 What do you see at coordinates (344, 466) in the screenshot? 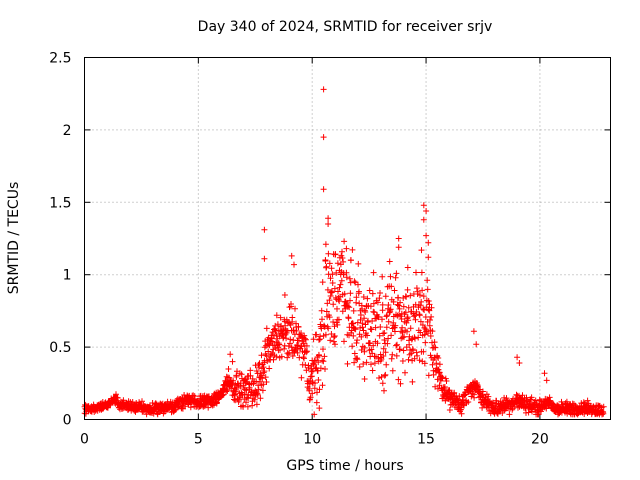
I see `x-axis-label: GPS time / hours` at bounding box center [344, 466].